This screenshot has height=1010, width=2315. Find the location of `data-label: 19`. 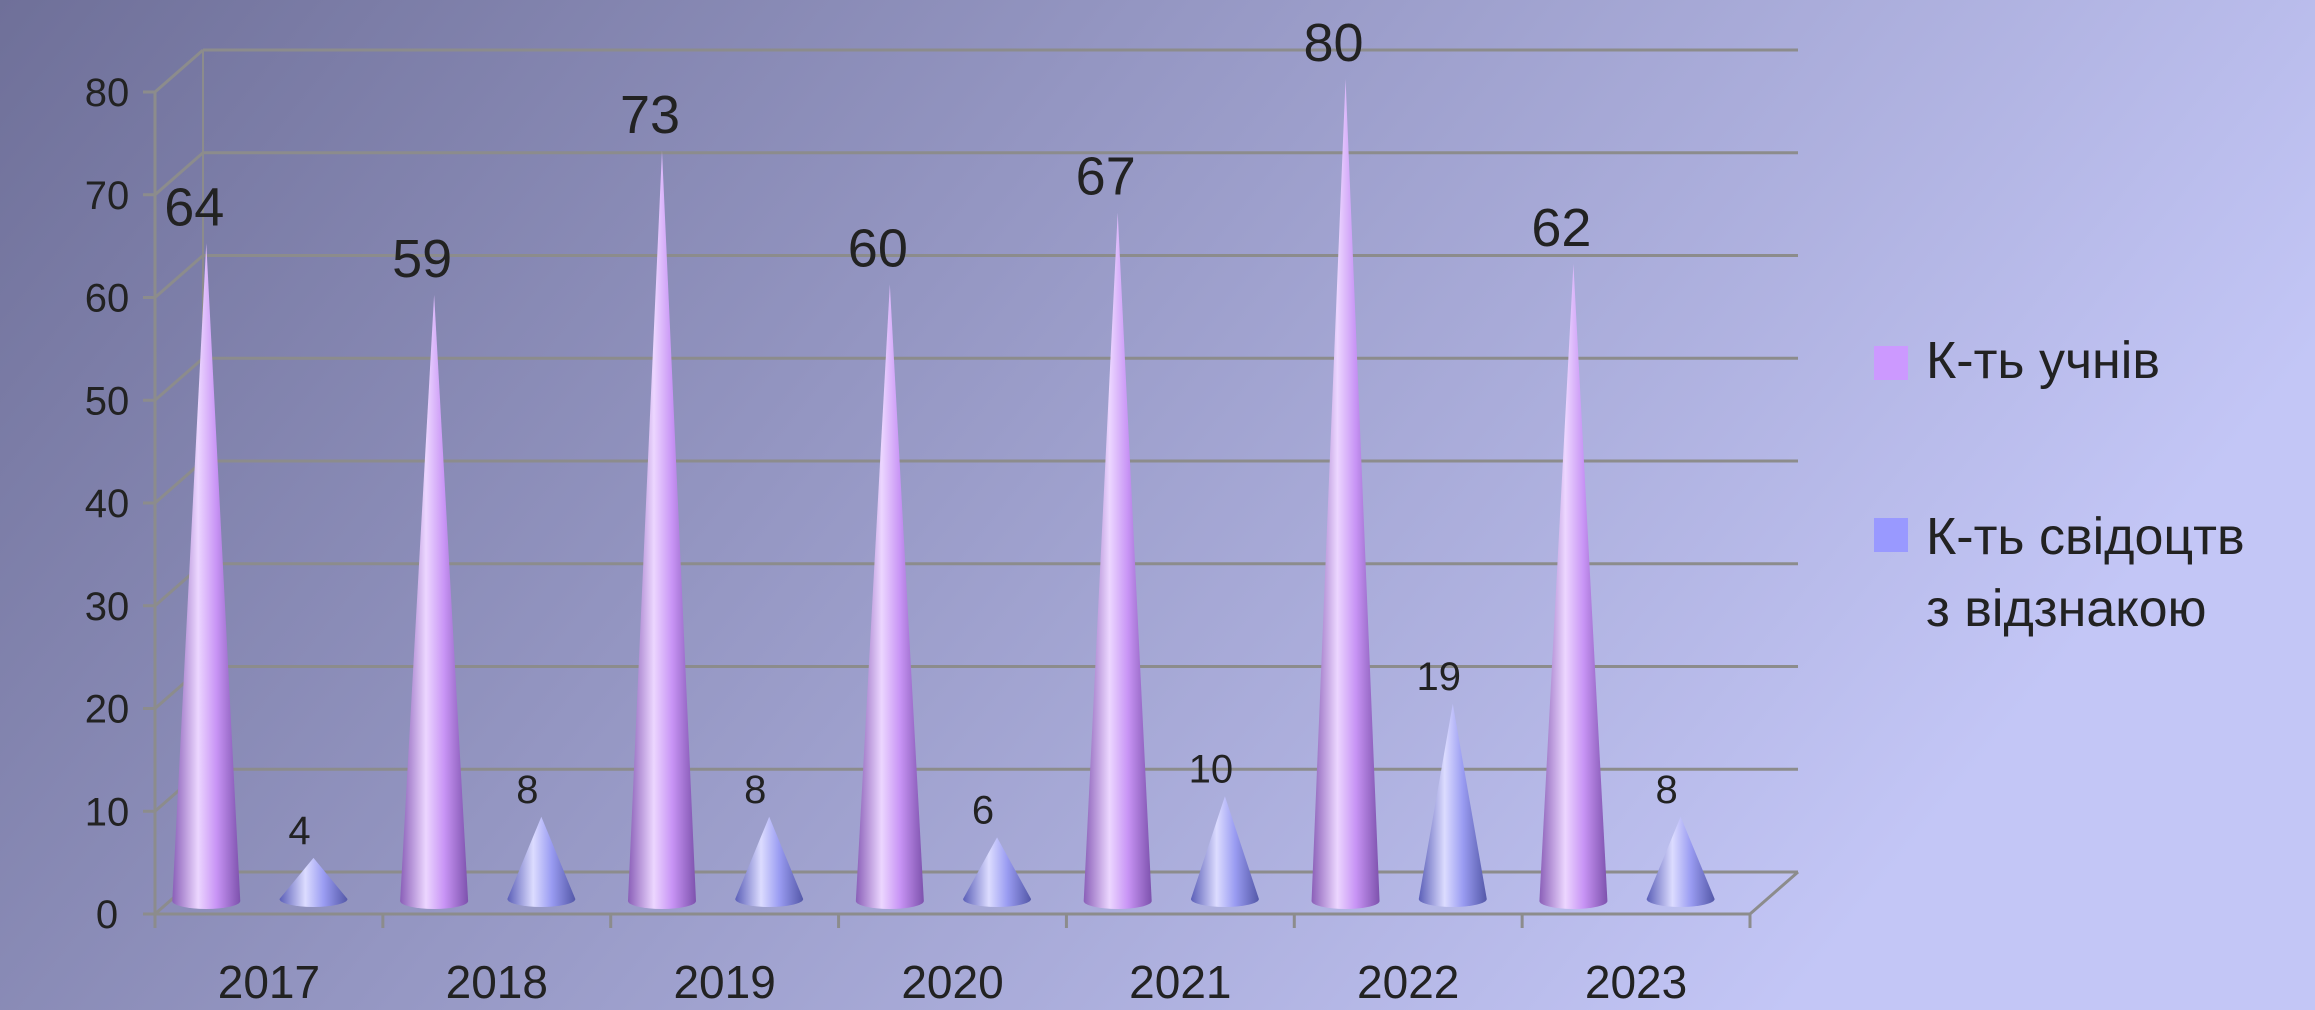

data-label: 19 is located at coordinates (1439, 677).